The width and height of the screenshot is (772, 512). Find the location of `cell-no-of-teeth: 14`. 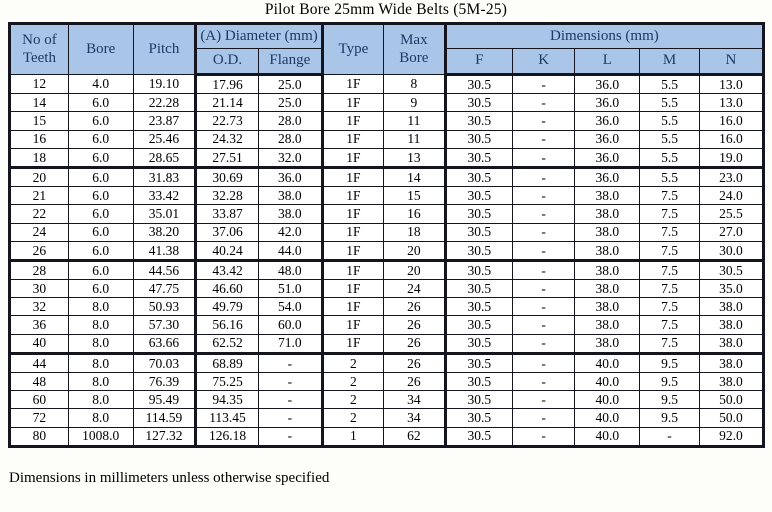

cell-no-of-teeth: 14 is located at coordinates (39, 103).